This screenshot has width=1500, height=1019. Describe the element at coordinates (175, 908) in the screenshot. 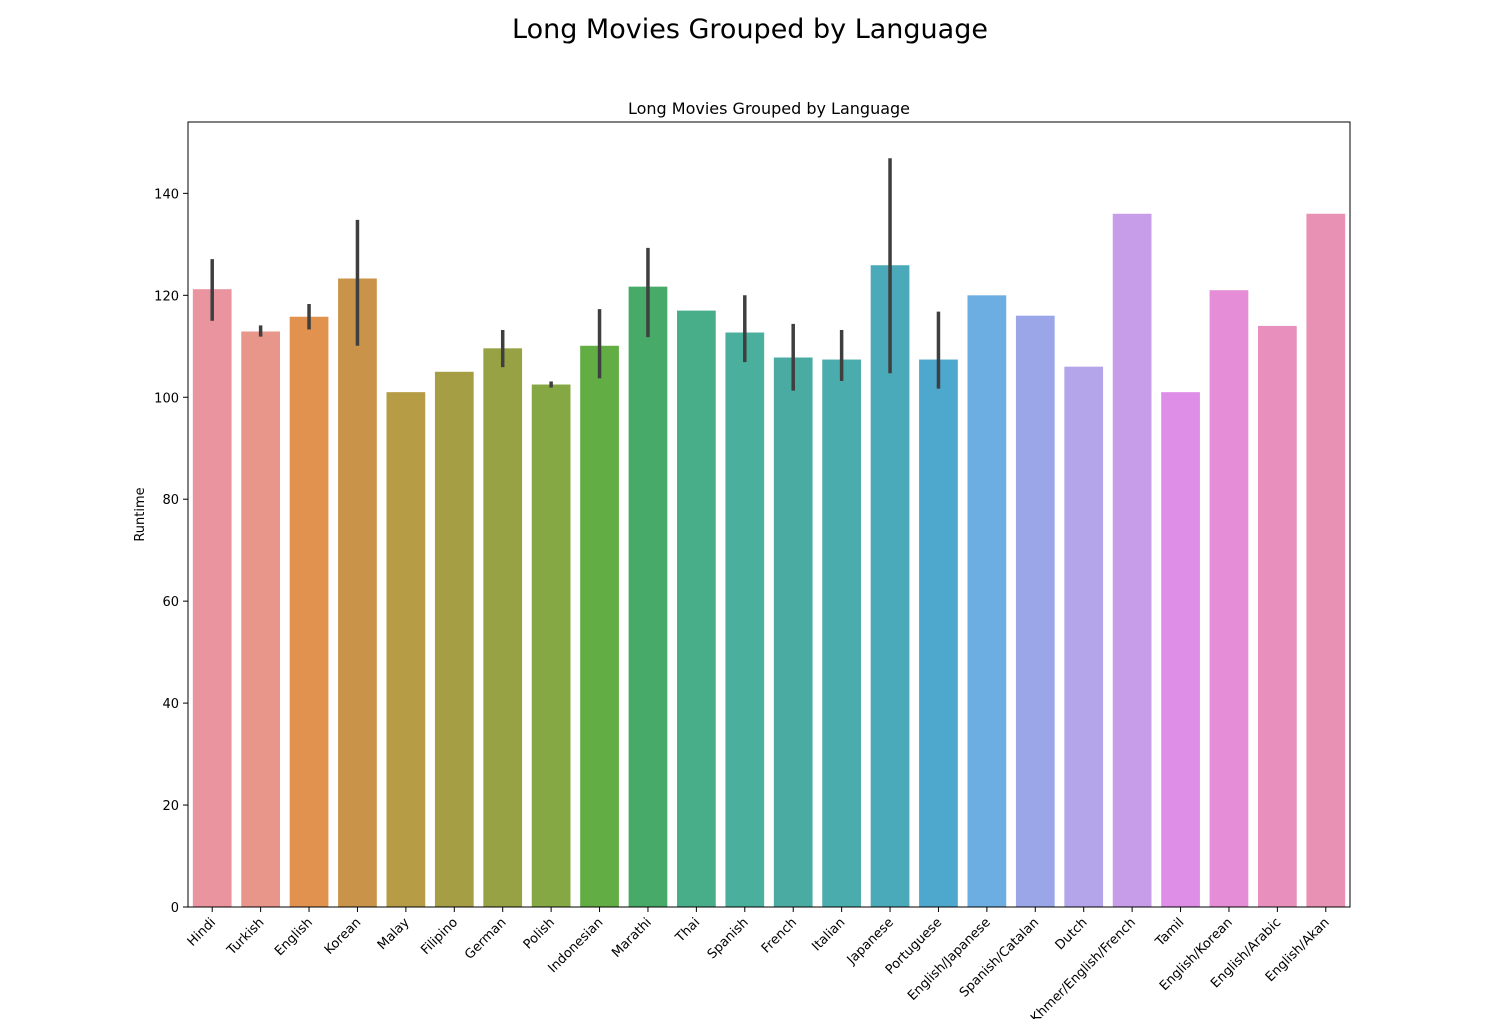

I see `y-tick-label: 0` at that location.